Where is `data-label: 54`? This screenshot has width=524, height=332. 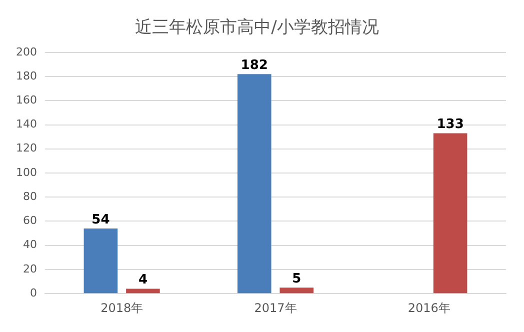
data-label: 54 is located at coordinates (101, 220).